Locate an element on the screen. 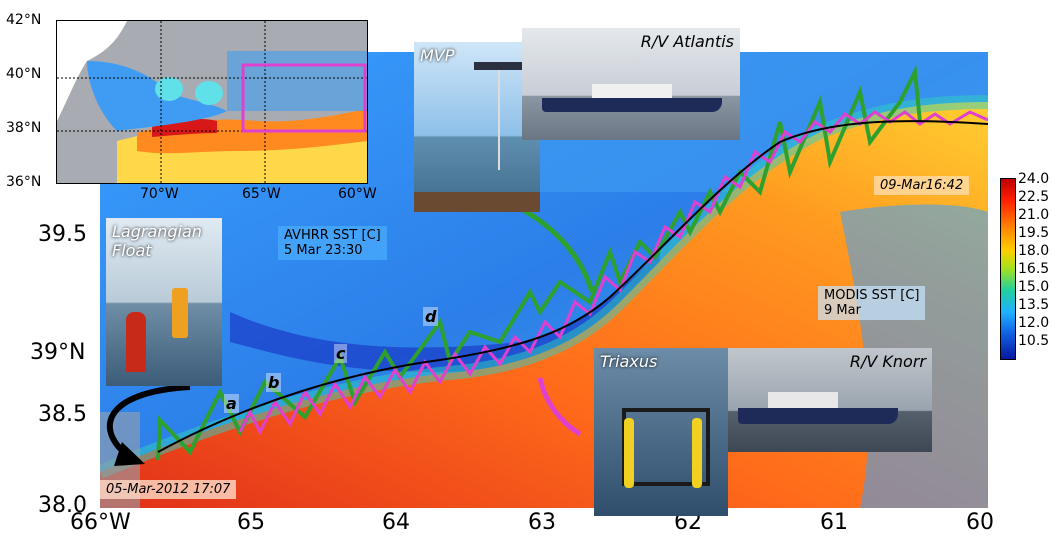  photo-triaxus-title: Triaxus is located at coordinates (629, 361).